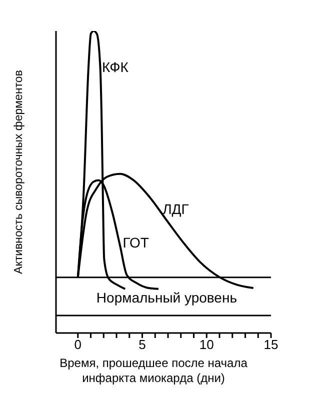  Describe the element at coordinates (78, 344) in the screenshot. I see `x-tick-label: 0` at that location.